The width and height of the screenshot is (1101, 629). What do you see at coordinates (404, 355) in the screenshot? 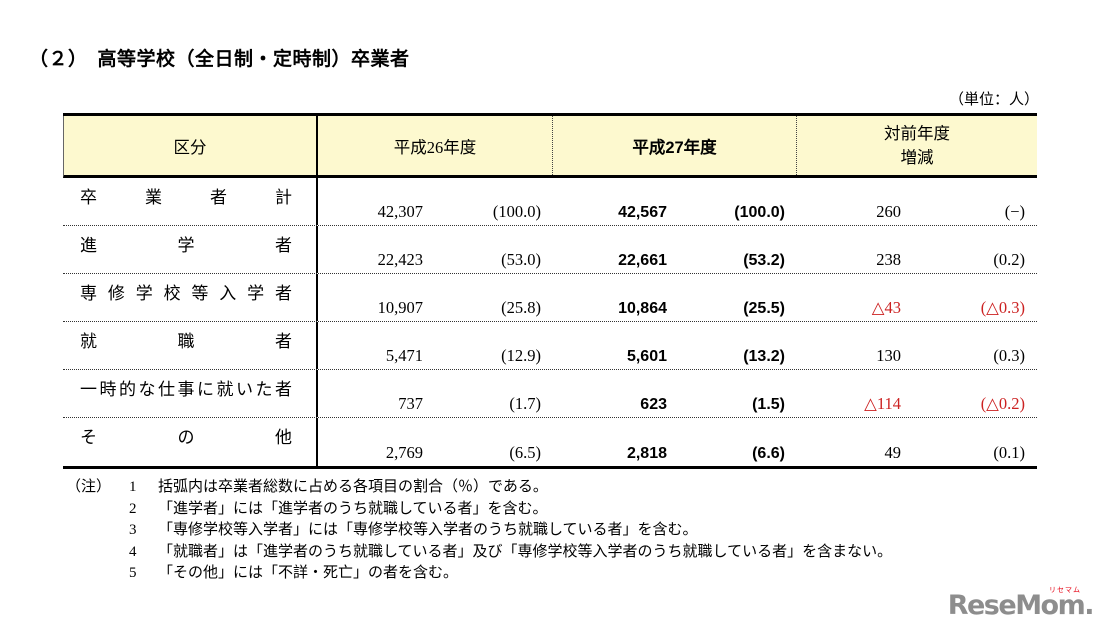
I see `h26-value: 5,471` at bounding box center [404, 355].